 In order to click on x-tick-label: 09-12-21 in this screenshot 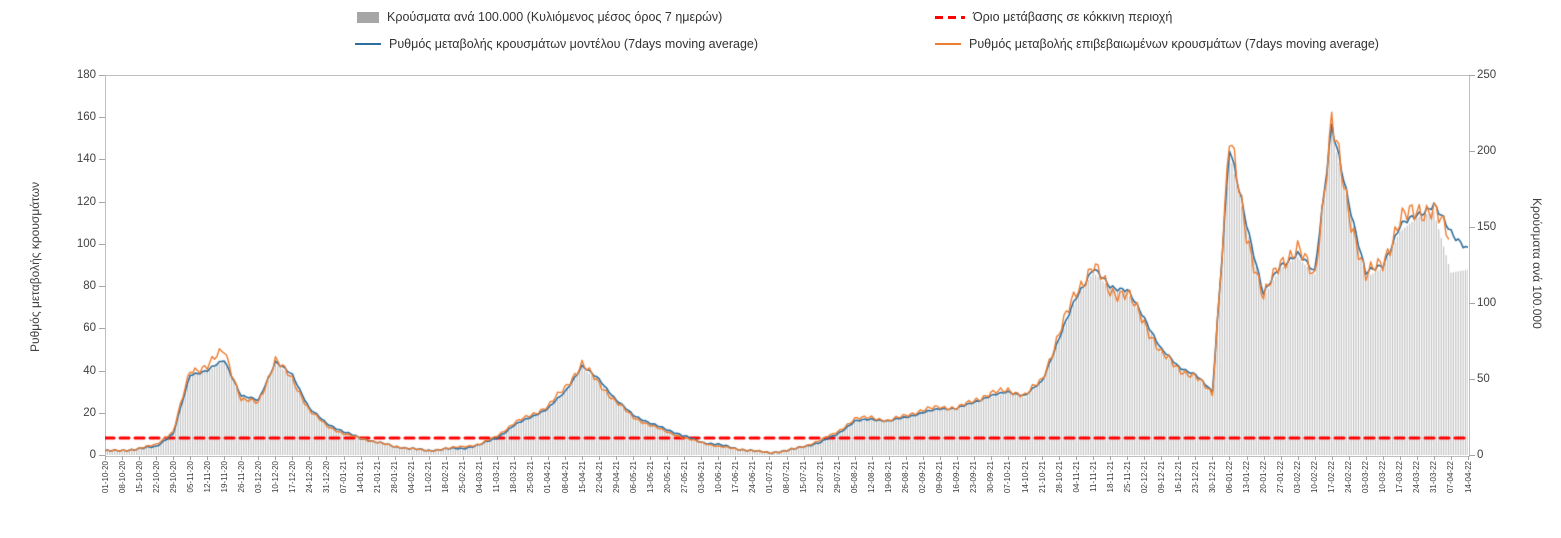, I will do `click(1161, 477)`.